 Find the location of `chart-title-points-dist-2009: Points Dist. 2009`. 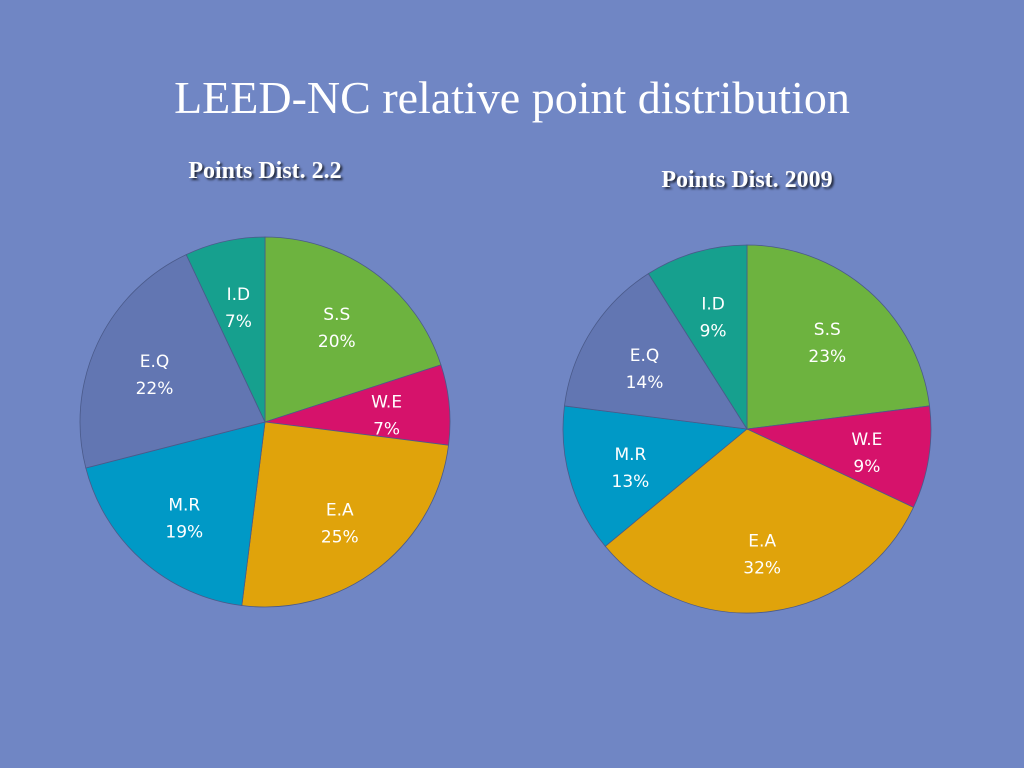

chart-title-points-dist-2009: Points Dist. 2009 is located at coordinates (747, 180).